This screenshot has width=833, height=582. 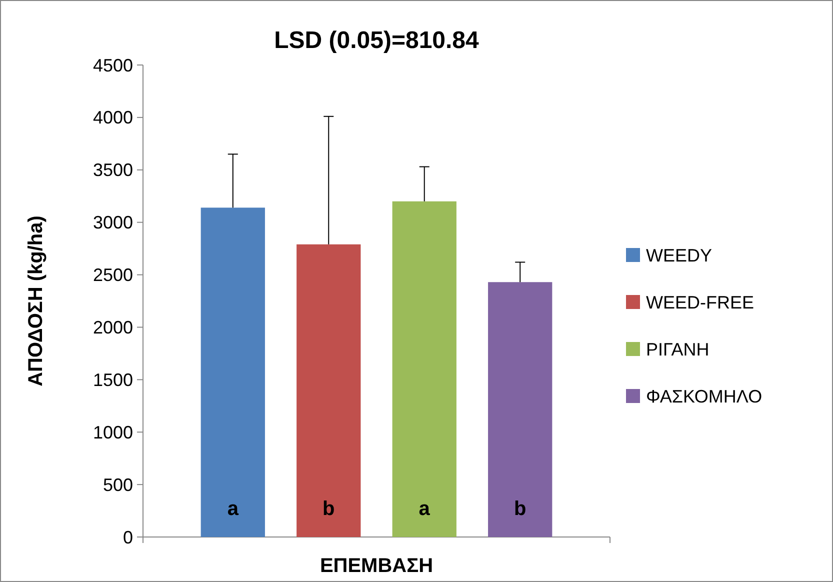 What do you see at coordinates (112, 170) in the screenshot?
I see `y-tick-label: 3500` at bounding box center [112, 170].